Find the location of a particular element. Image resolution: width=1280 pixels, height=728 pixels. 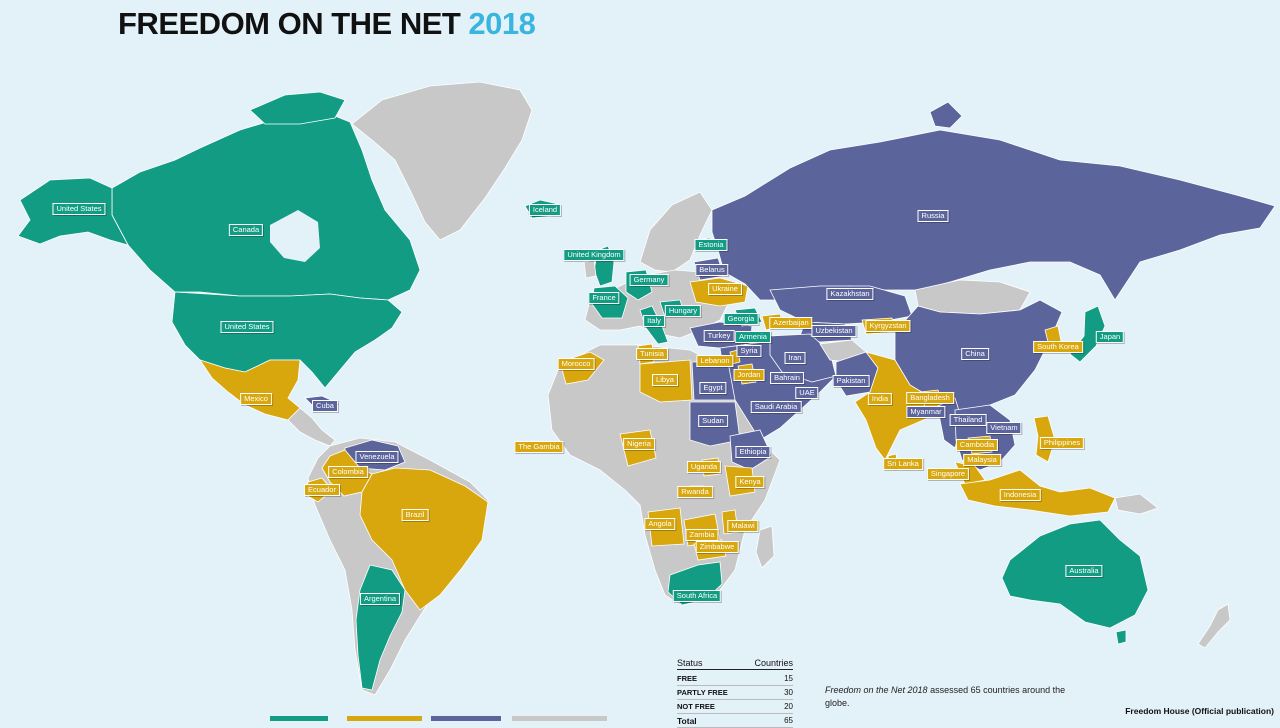

region-canada-islands is located at coordinates (297, 108).